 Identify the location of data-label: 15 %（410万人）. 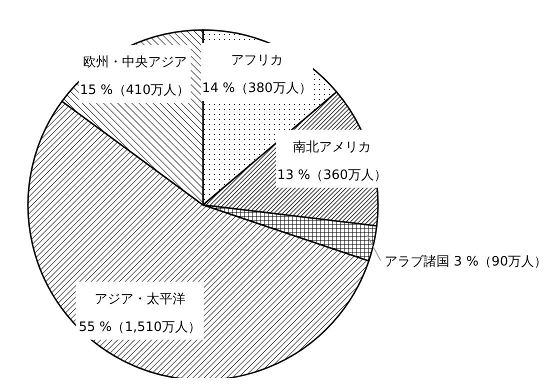
(135, 90).